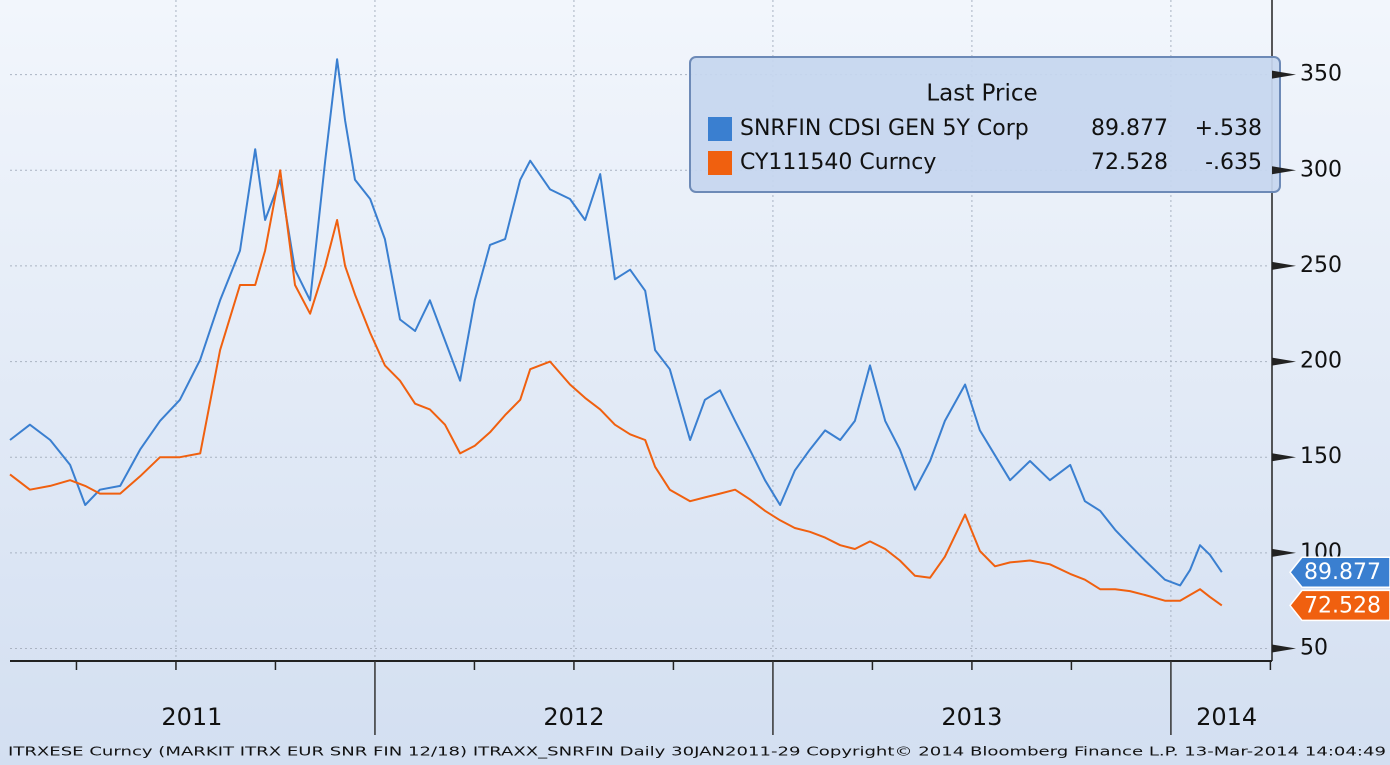  I want to click on y-tick-label: 200, so click(1321, 361).